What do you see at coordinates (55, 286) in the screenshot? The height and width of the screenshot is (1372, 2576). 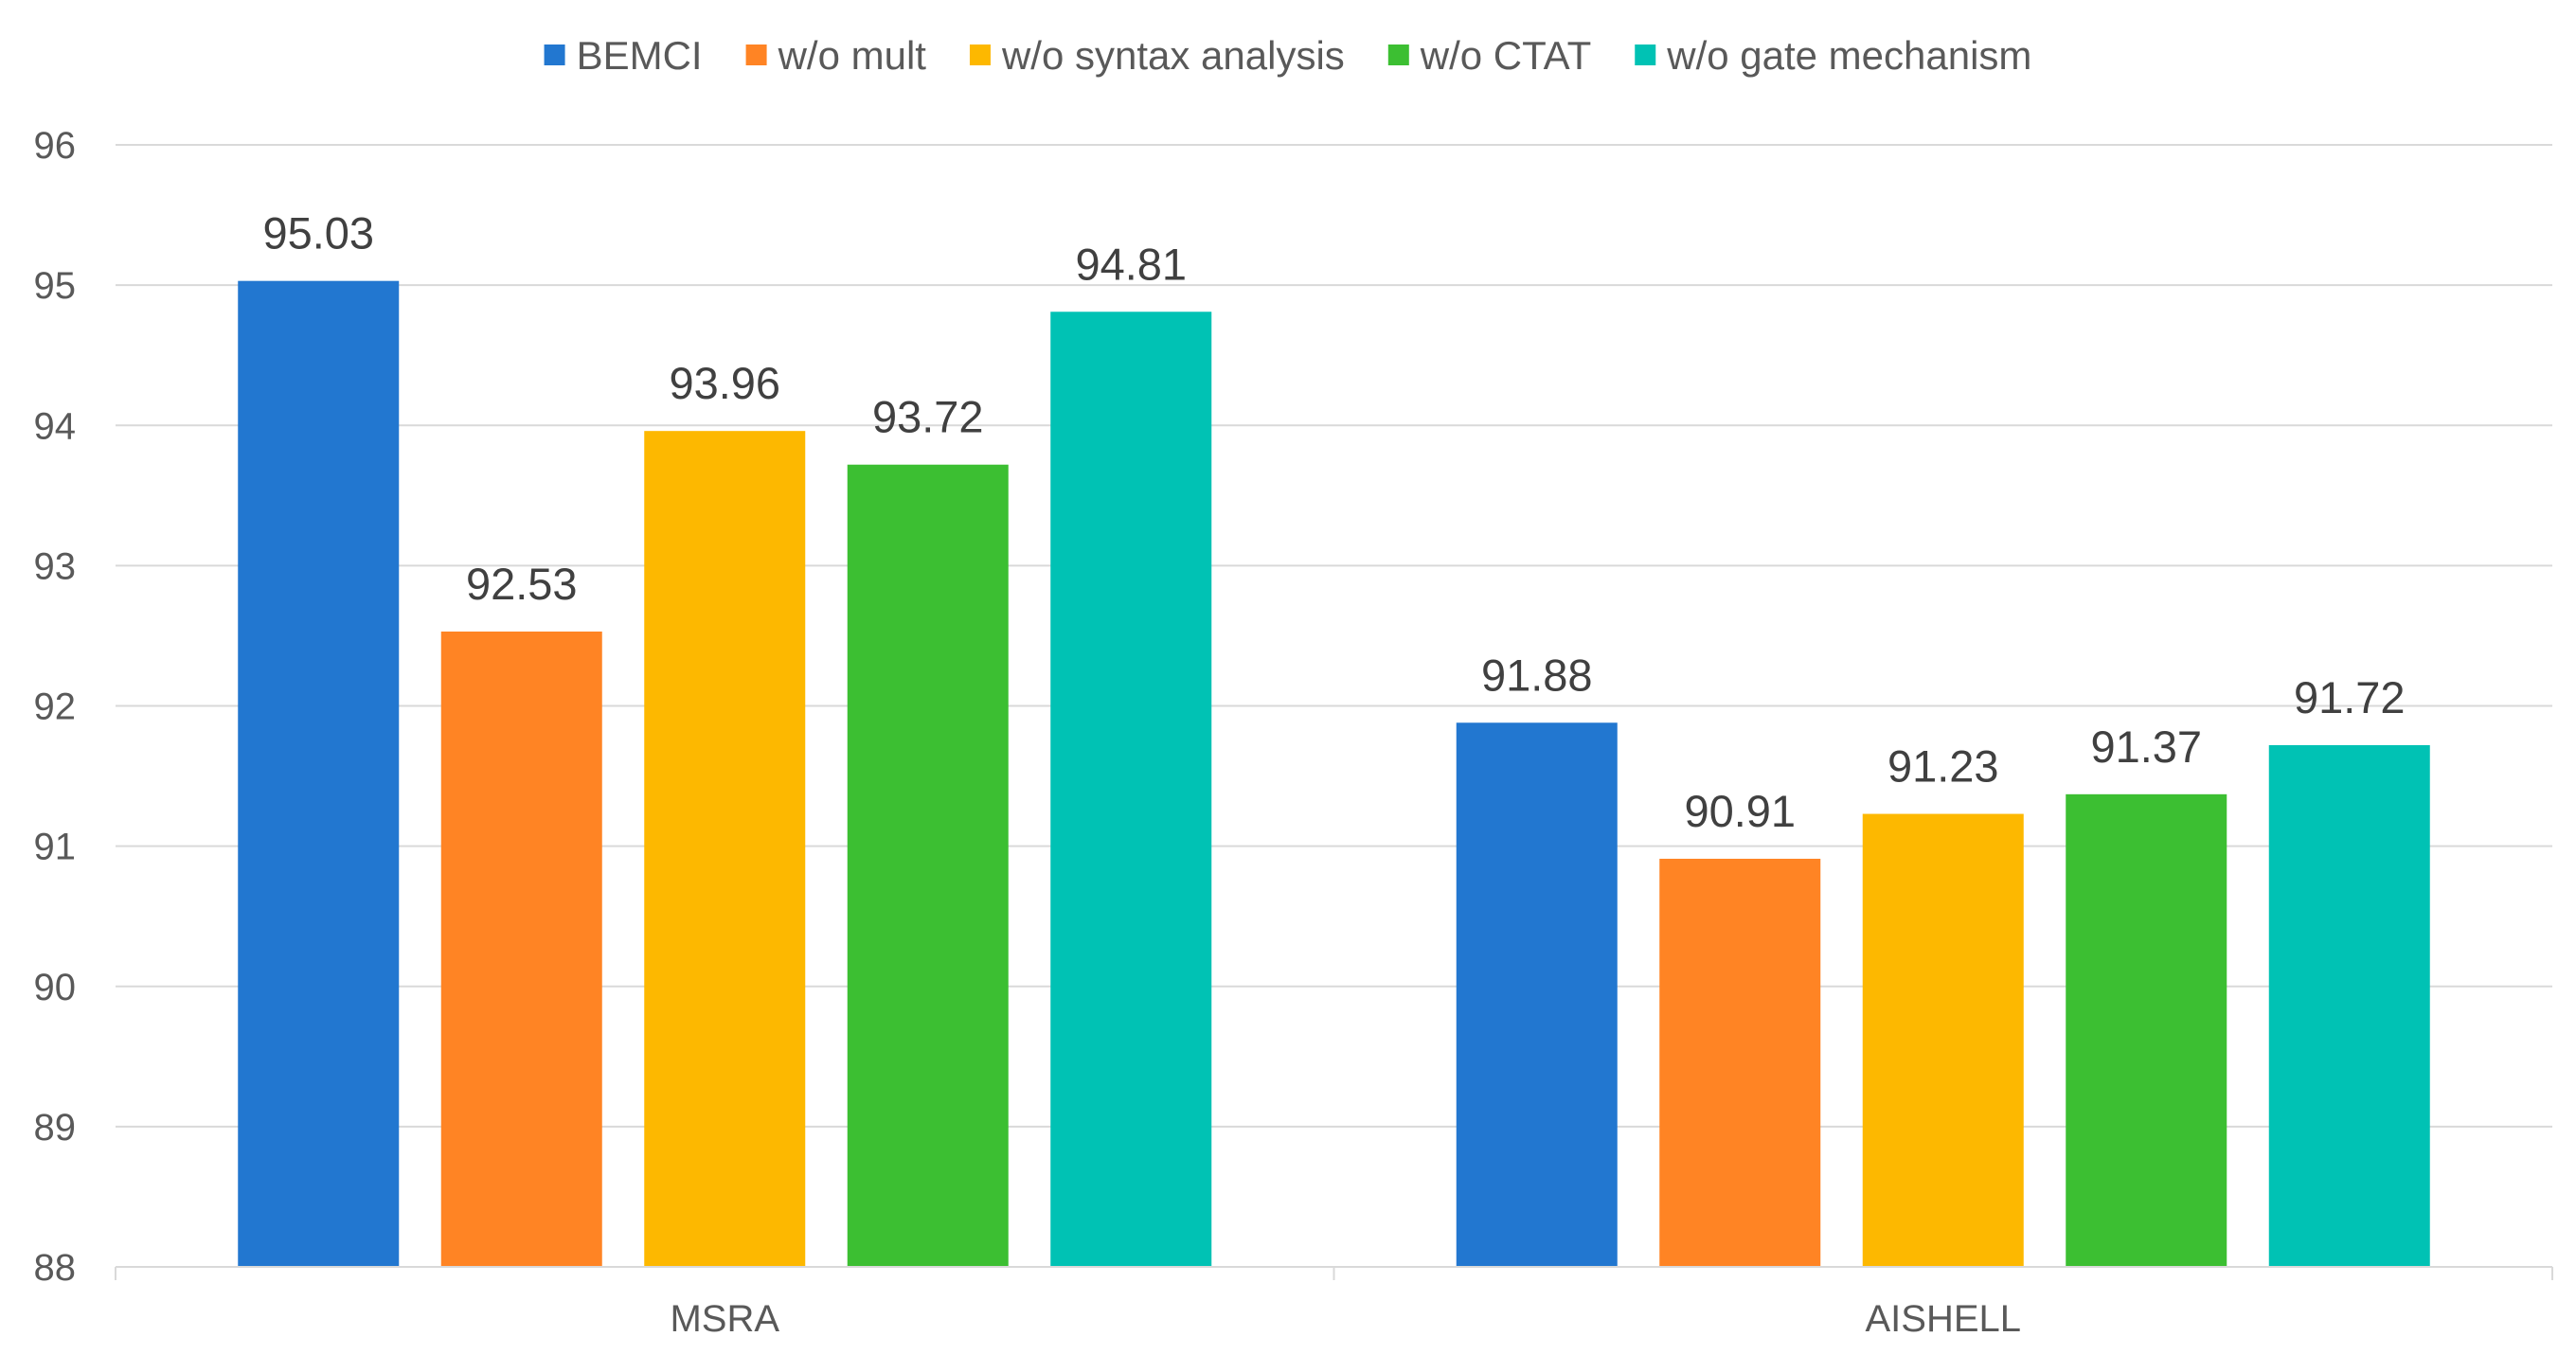 I see `y-tick-label: 95` at bounding box center [55, 286].